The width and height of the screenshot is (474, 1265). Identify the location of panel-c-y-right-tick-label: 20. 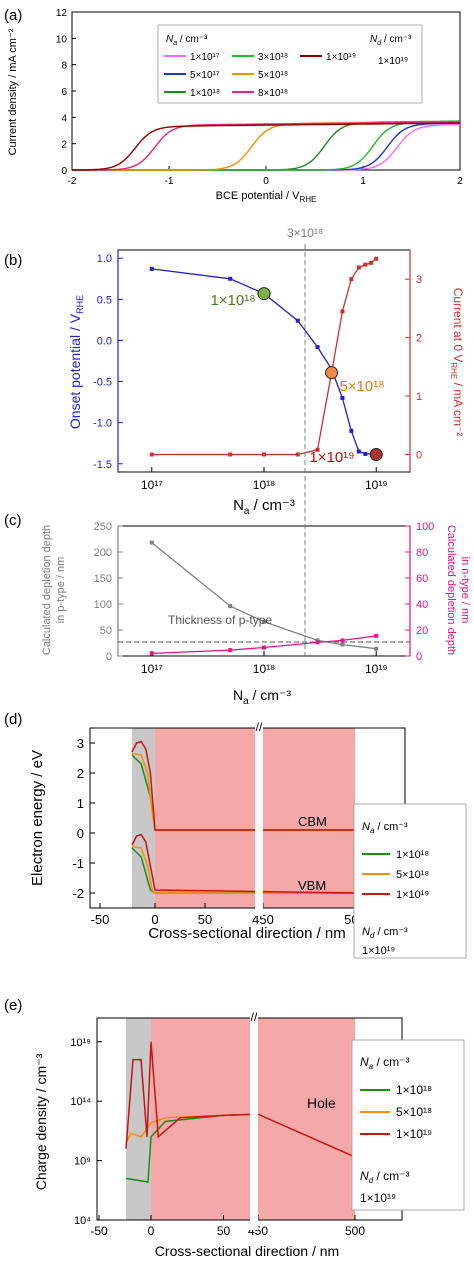
(422, 631).